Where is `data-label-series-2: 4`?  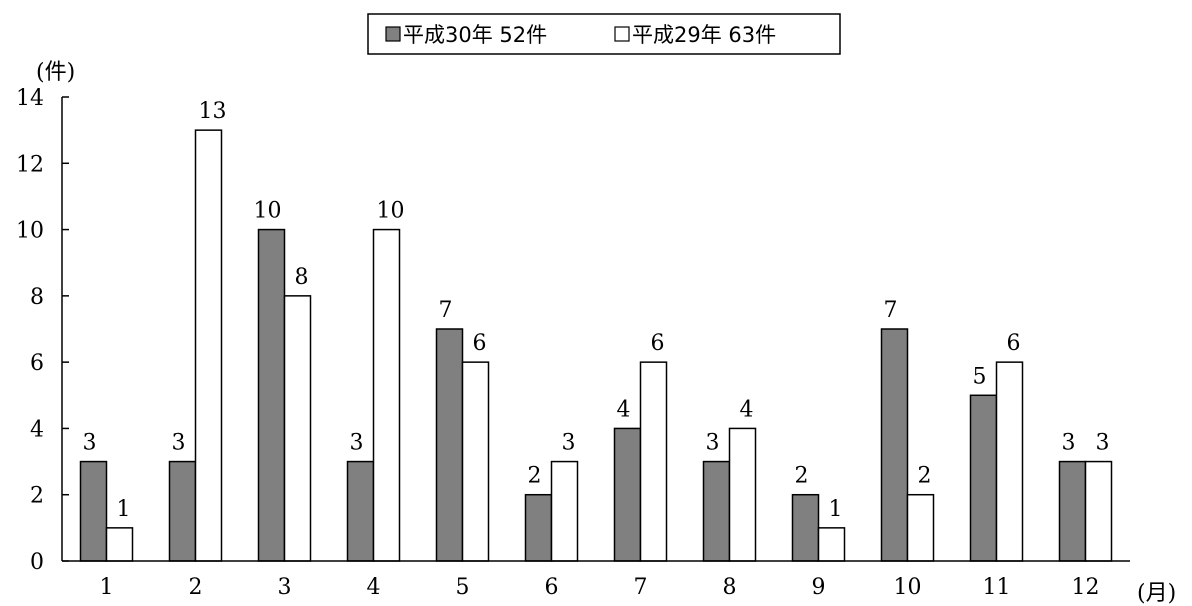
data-label-series-2: 4 is located at coordinates (747, 409).